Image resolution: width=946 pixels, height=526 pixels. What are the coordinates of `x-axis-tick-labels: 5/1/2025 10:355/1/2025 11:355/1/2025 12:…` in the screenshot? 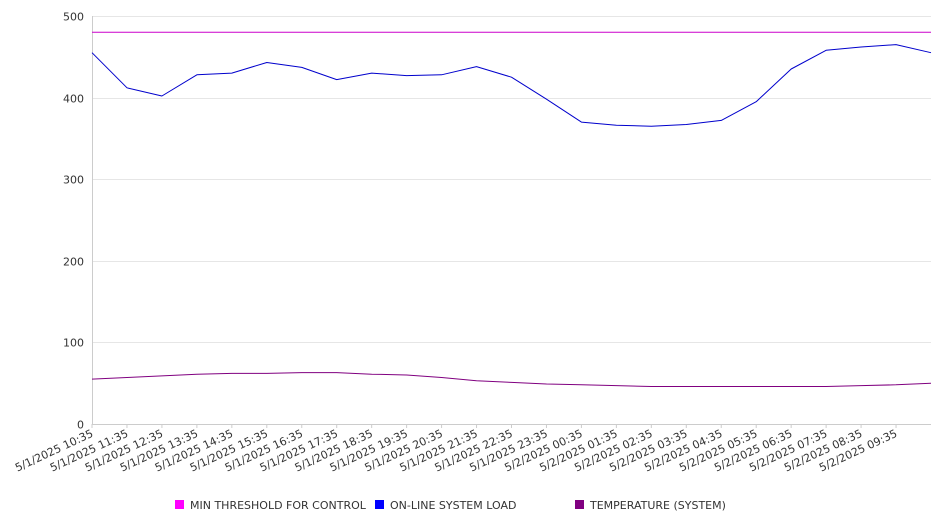 It's located at (456, 451).